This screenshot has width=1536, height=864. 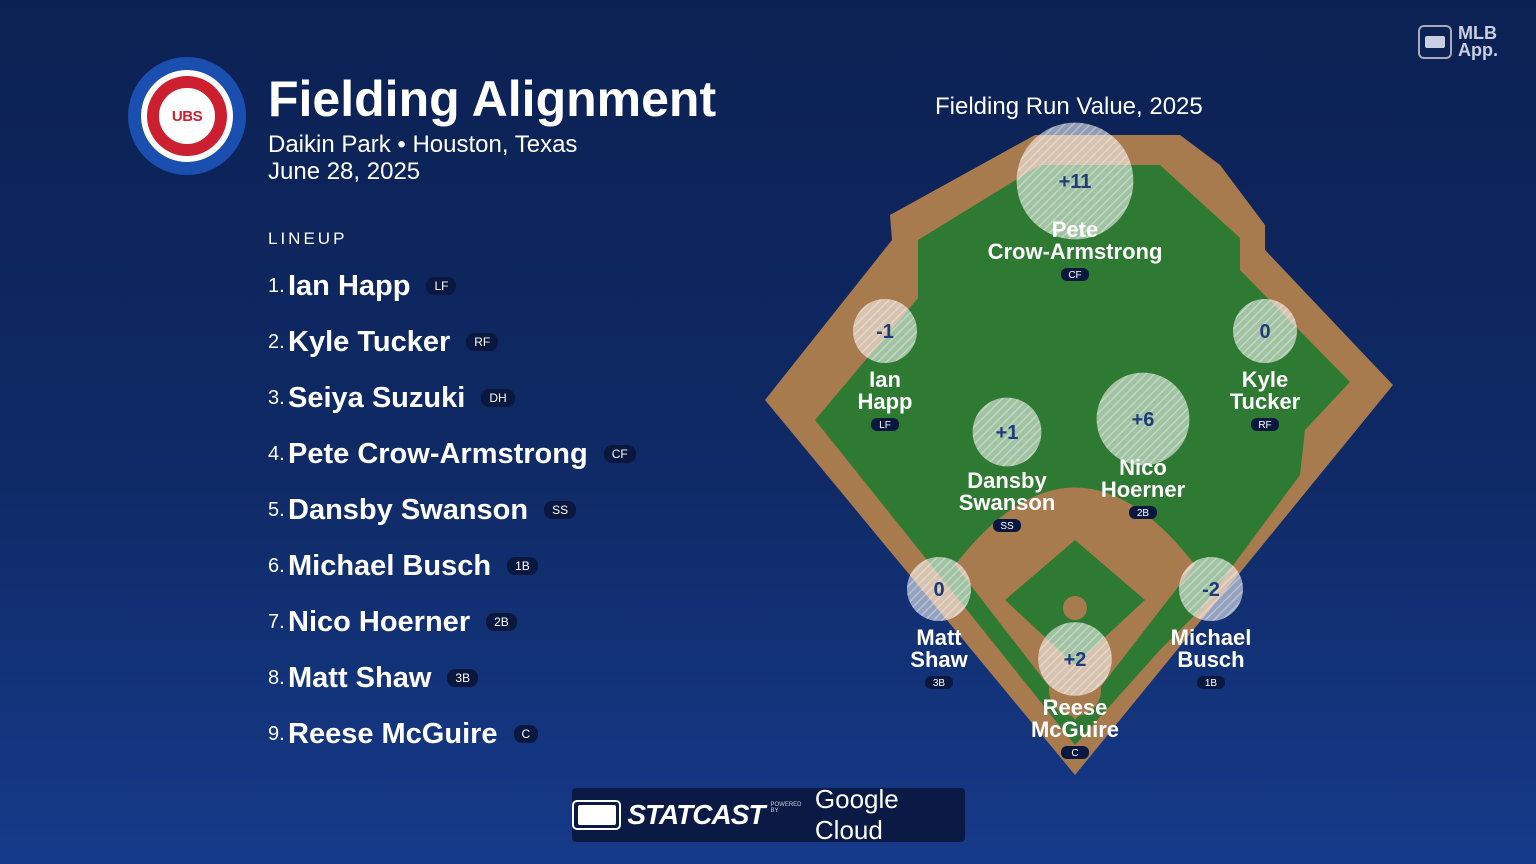 I want to click on fielder-name-line2: McGuire, so click(x=1075, y=729).